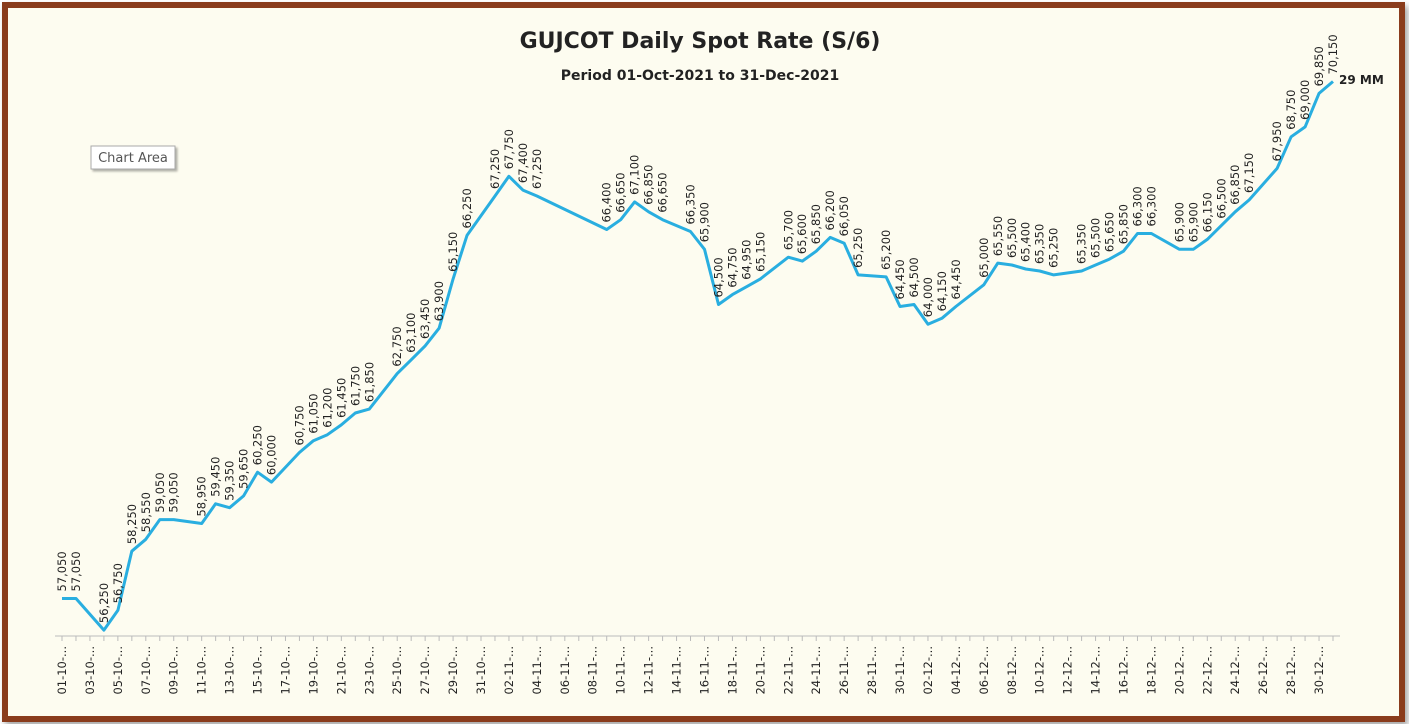  Describe the element at coordinates (425, 319) in the screenshot. I see `data-label: 63,450` at that location.